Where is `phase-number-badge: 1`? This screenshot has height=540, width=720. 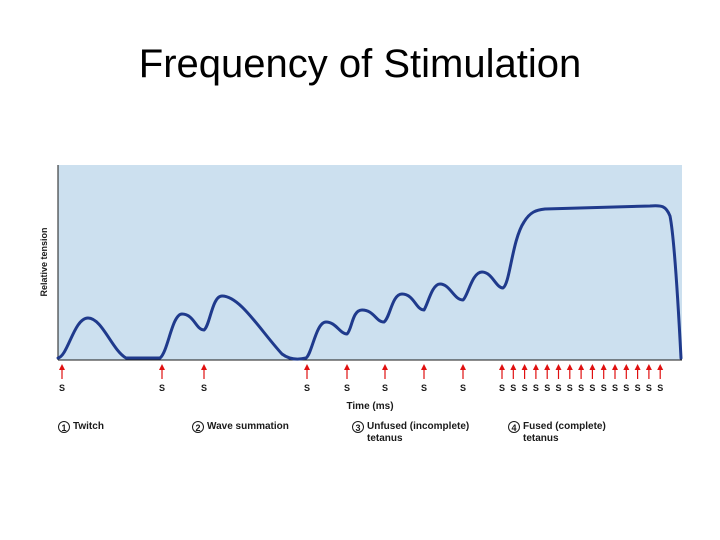 phase-number-badge: 1 is located at coordinates (64, 427).